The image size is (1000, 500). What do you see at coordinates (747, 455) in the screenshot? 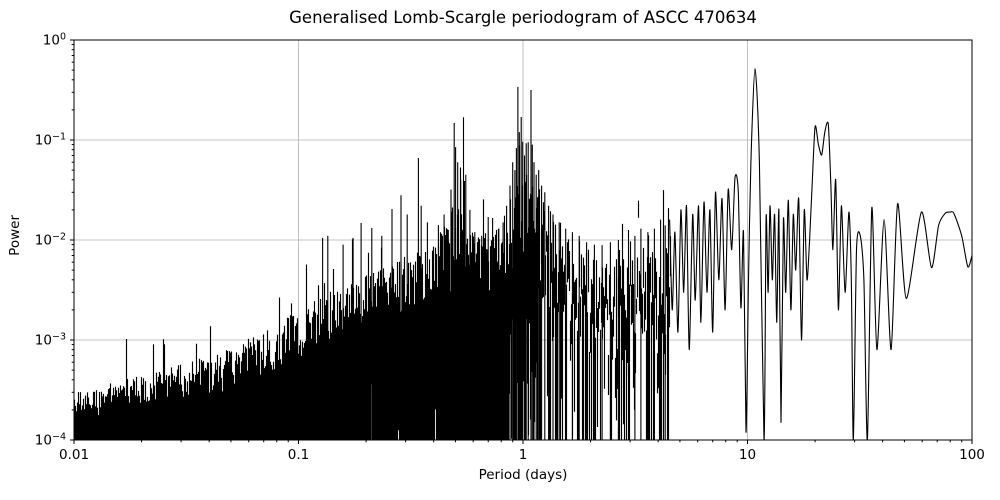
I see `x-tick-label: 10` at bounding box center [747, 455].